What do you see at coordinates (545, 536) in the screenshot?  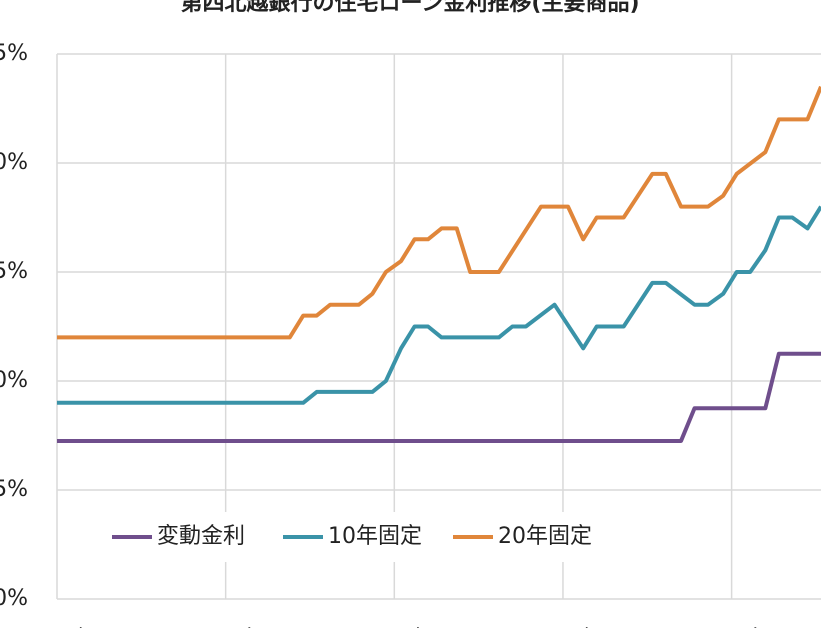 I see `legend-label: 20年固定` at bounding box center [545, 536].